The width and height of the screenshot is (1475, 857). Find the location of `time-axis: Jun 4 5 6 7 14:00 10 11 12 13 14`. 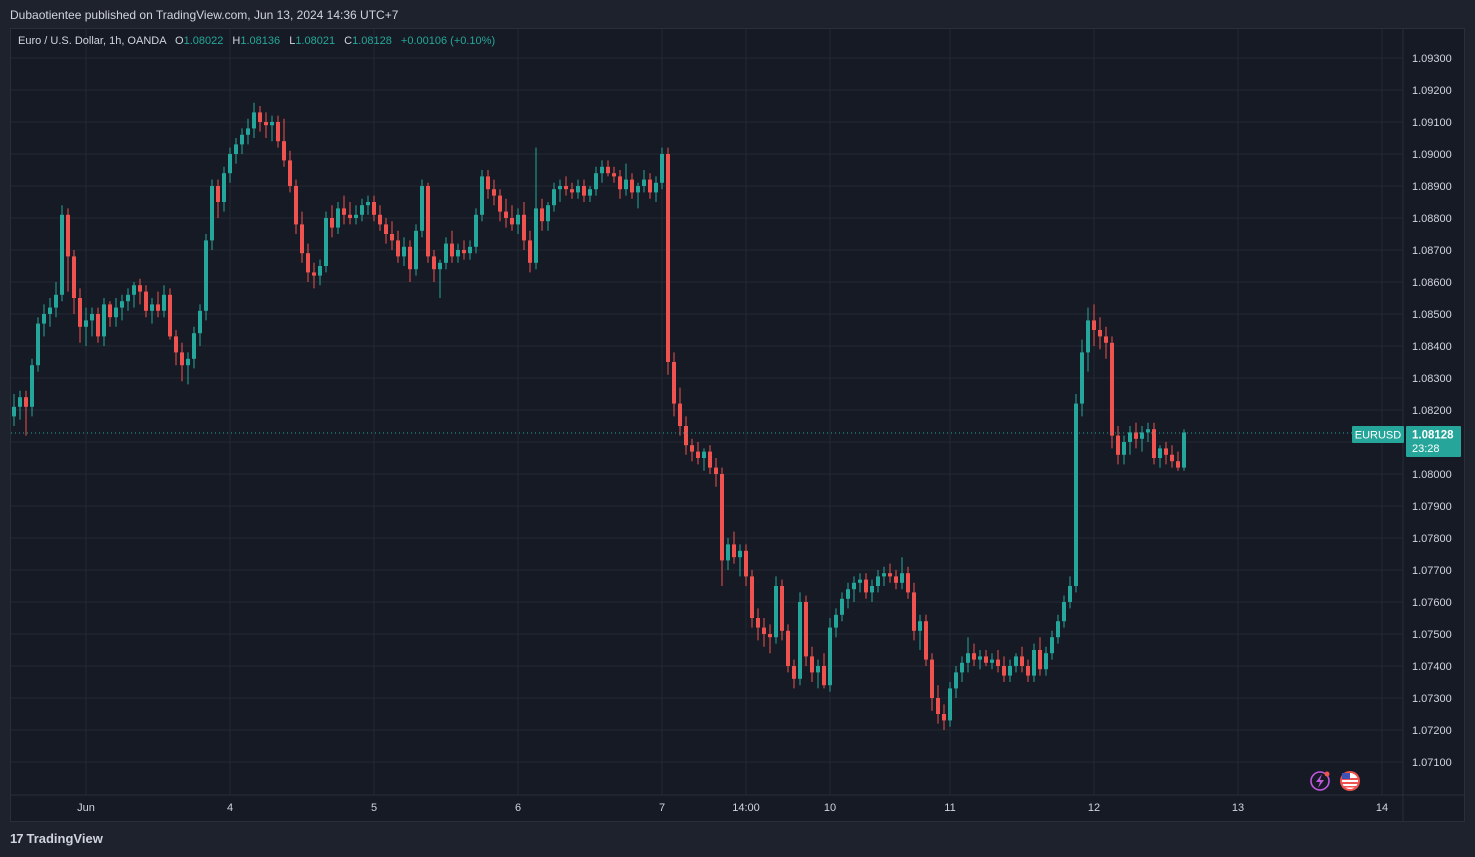

time-axis: Jun 4 5 6 7 14:00 10 11 12 13 14 is located at coordinates (732, 808).